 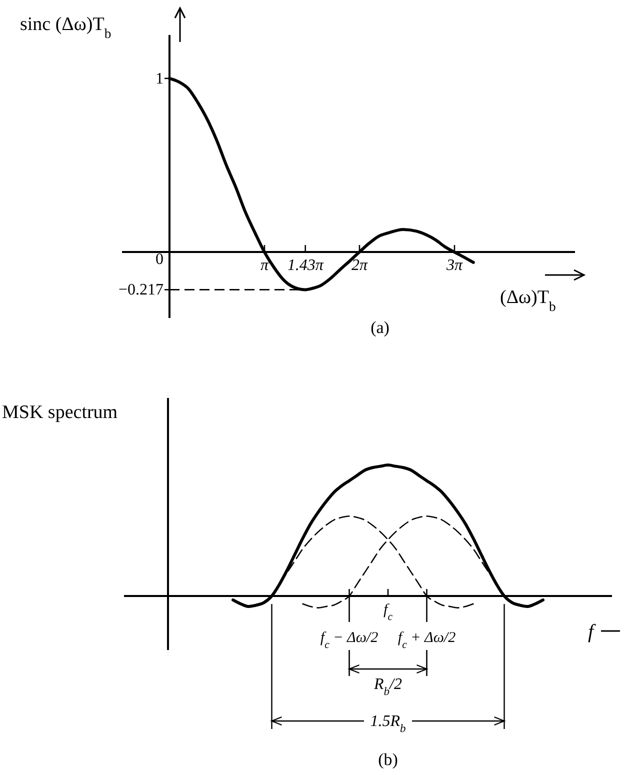 What do you see at coordinates (305, 265) in the screenshot?
I see `x-tick-label: 1.43π` at bounding box center [305, 265].